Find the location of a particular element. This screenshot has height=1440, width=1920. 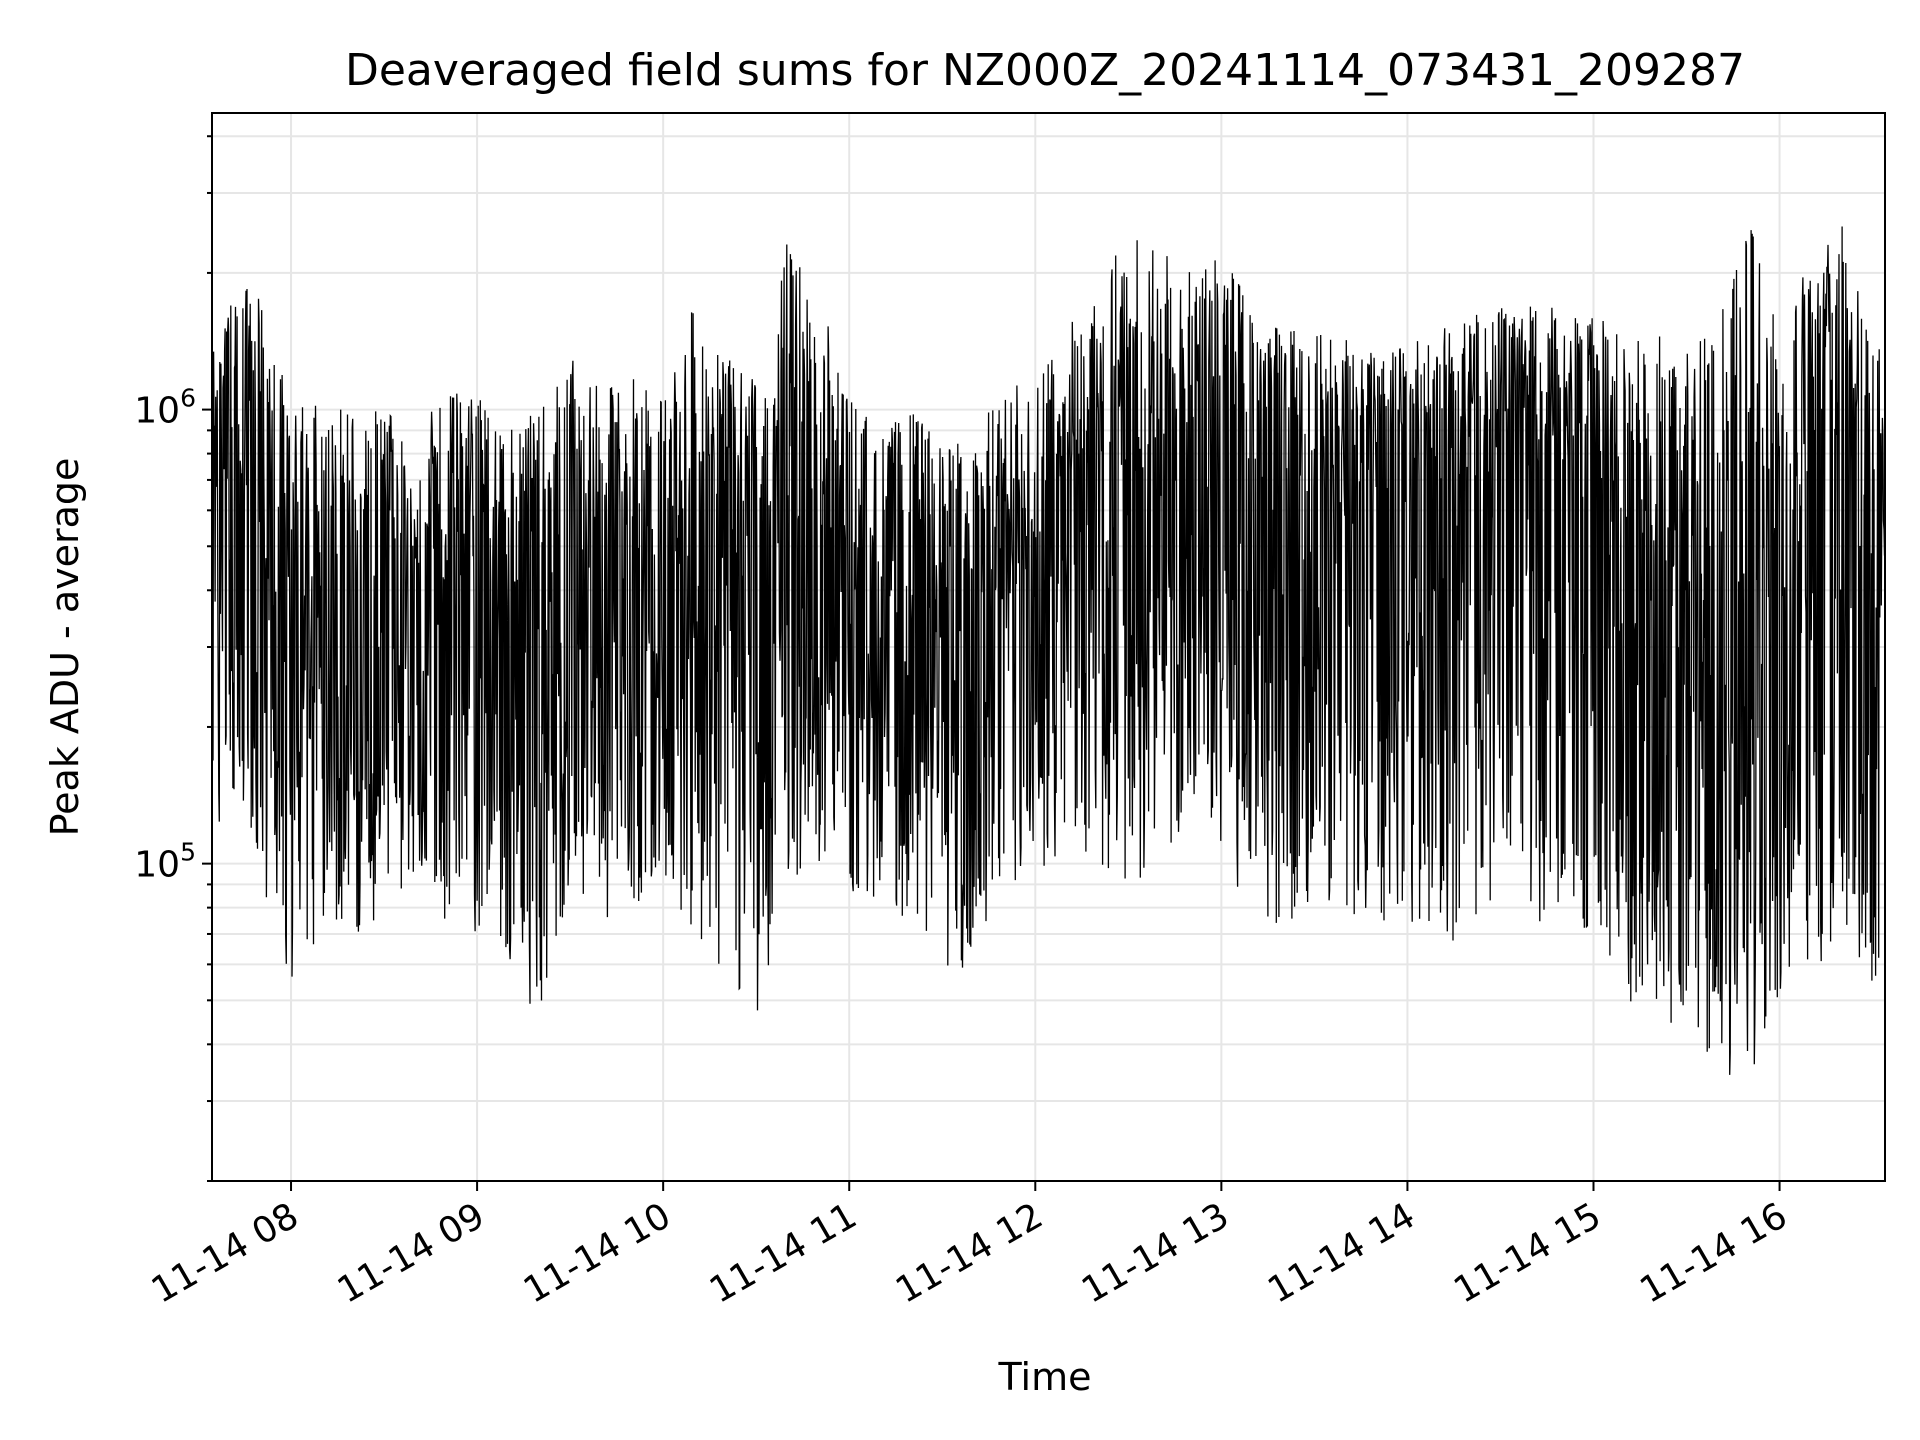

y-tick-label: 10⁵ is located at coordinates (165, 862).